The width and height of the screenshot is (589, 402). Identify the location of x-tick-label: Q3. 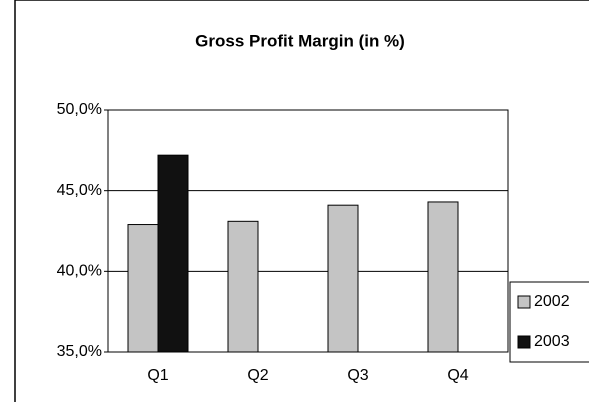
(357, 375).